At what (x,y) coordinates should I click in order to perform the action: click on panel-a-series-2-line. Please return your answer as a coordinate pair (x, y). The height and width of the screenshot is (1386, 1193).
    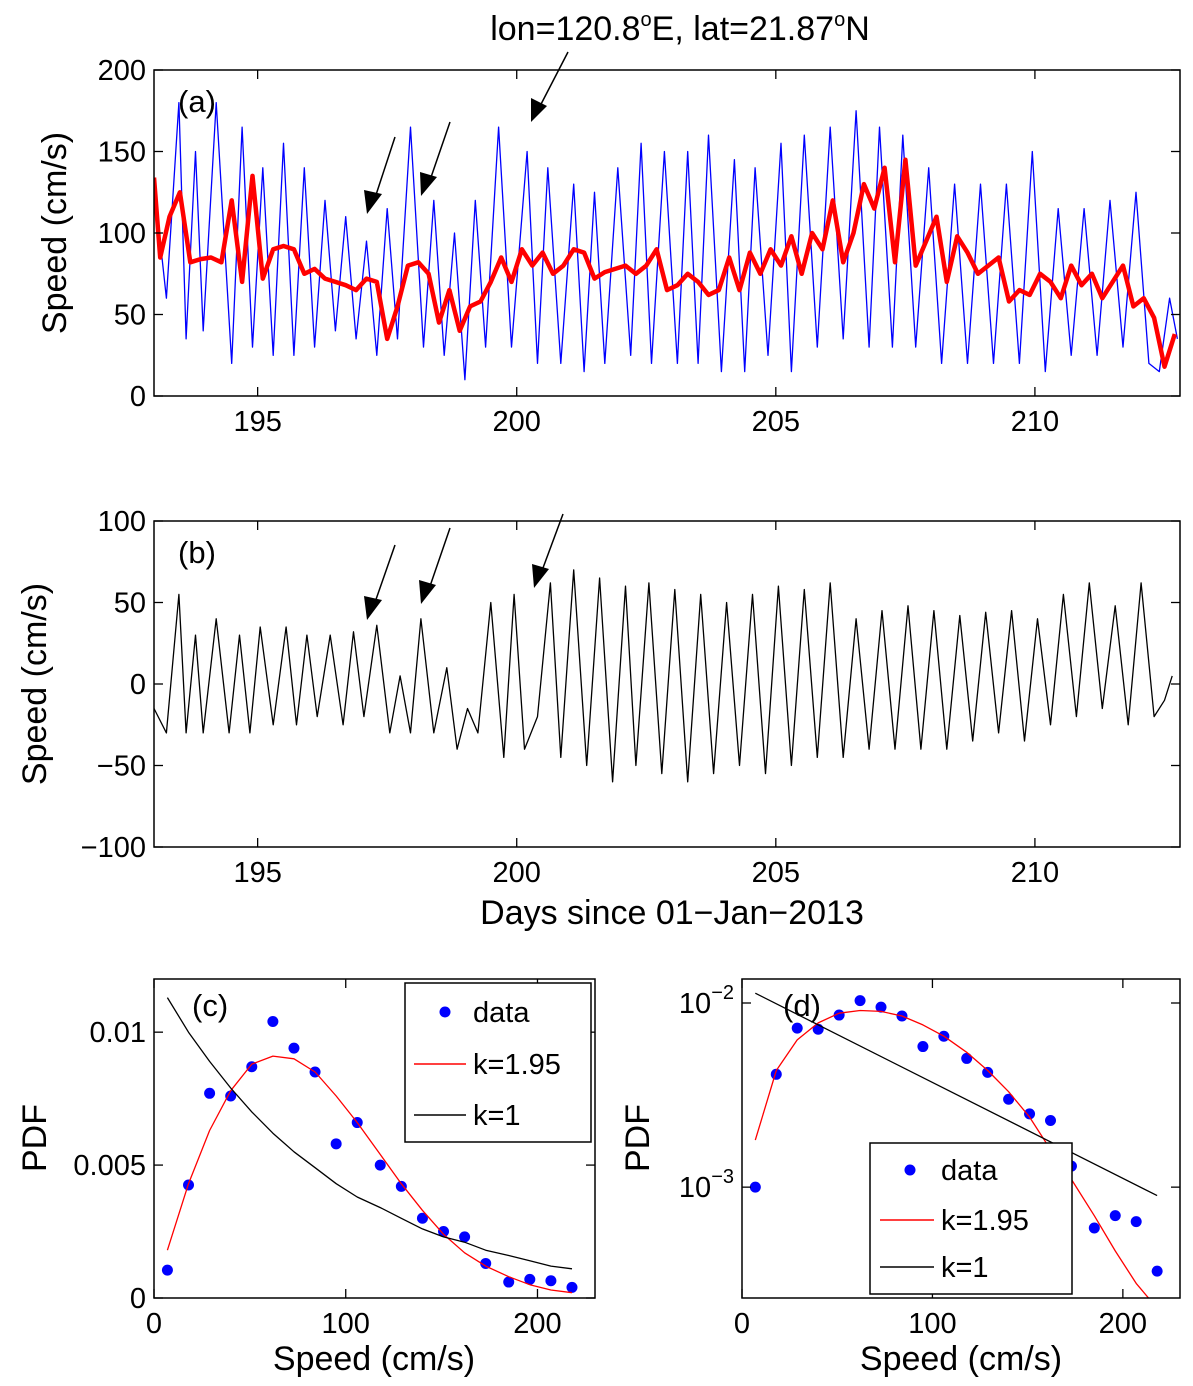
    Looking at the image, I should click on (665, 263).